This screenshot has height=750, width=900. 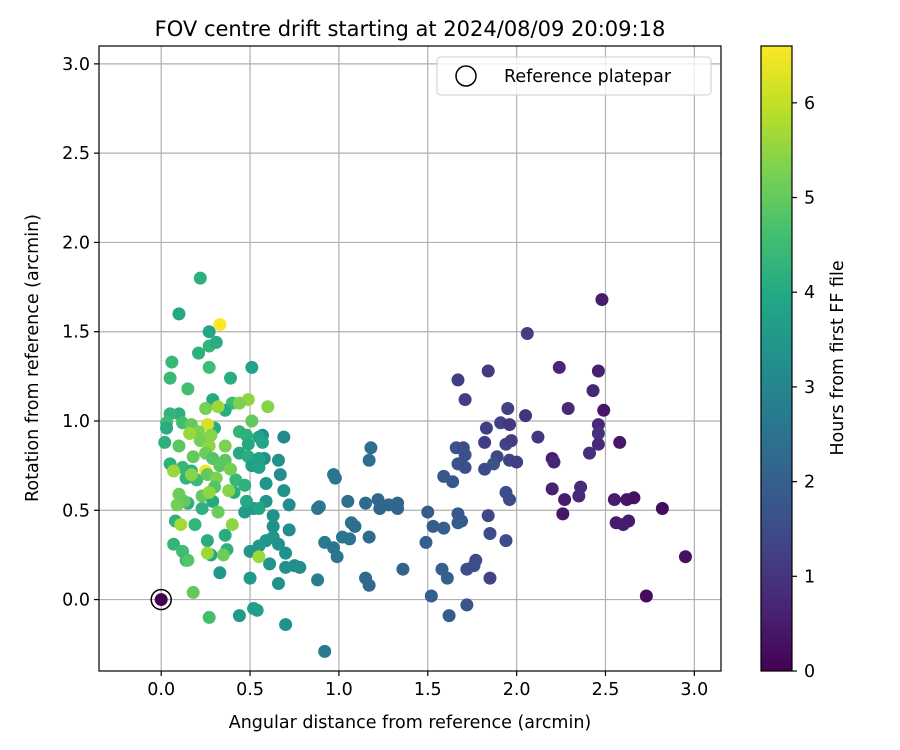 I want to click on reference-platepar-marker, so click(x=161, y=599).